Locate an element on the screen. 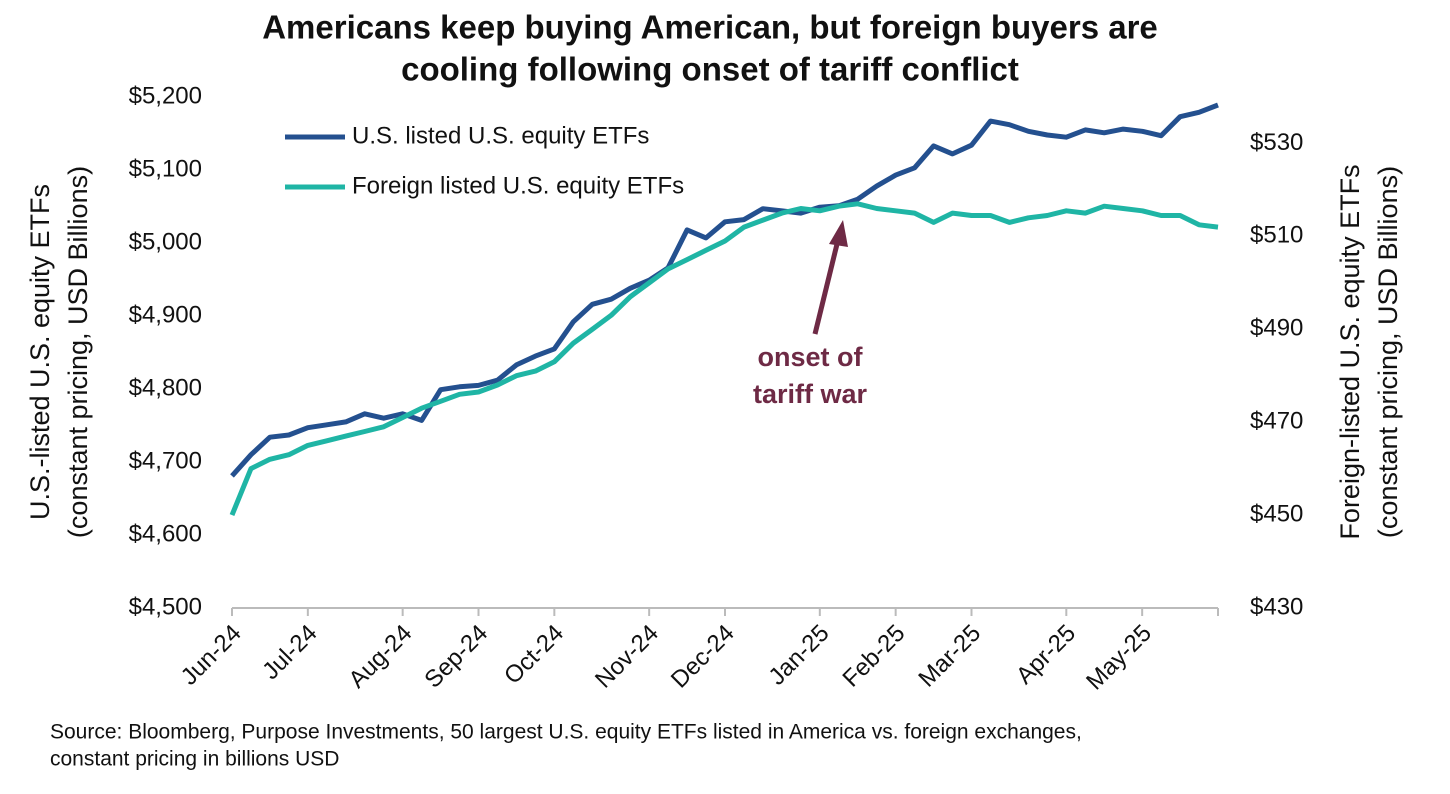  y2-tick-label: $490 is located at coordinates (1276, 328).